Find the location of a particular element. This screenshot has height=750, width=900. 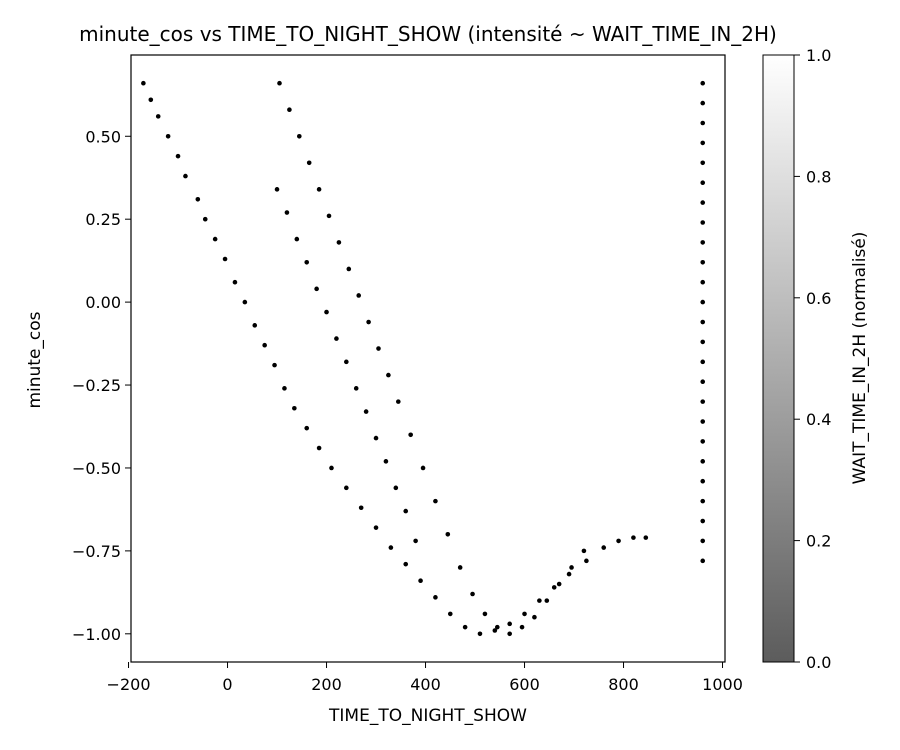

x-axis-ticks: −200 0 200 400 600 800 1000 is located at coordinates (425, 678).